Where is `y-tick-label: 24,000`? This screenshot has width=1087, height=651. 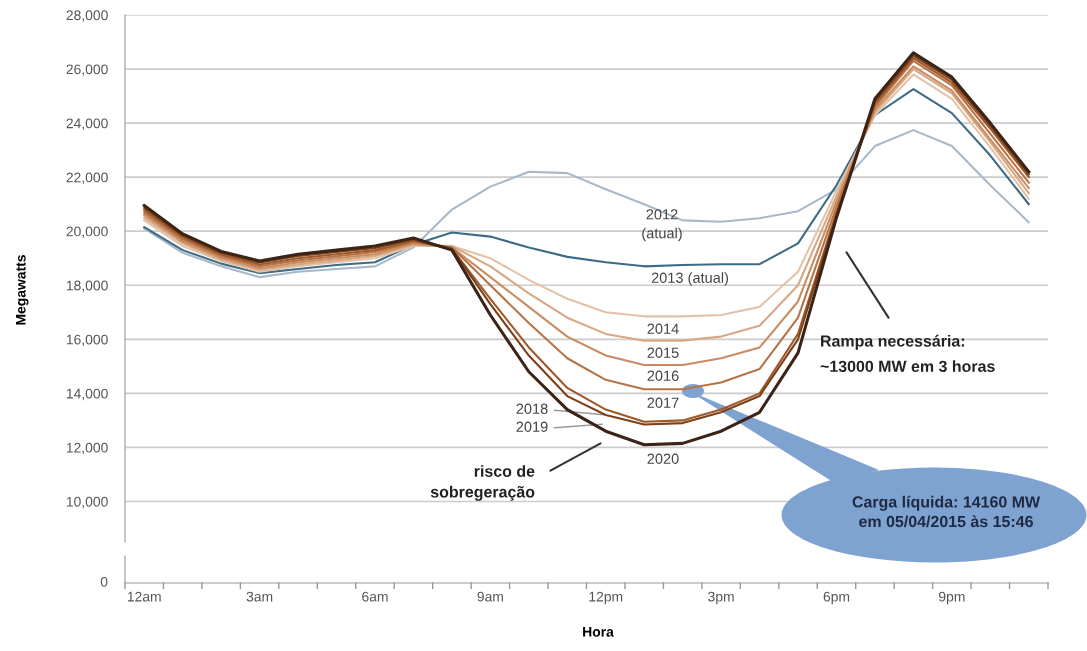
y-tick-label: 24,000 is located at coordinates (87, 124).